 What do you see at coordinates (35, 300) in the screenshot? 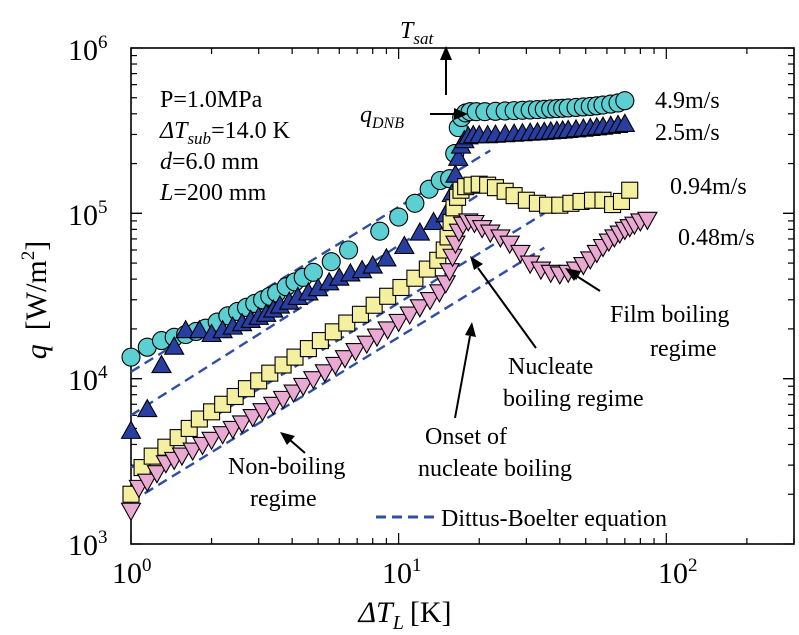
I see `y-axis-label: q[W/m2]` at bounding box center [35, 300].